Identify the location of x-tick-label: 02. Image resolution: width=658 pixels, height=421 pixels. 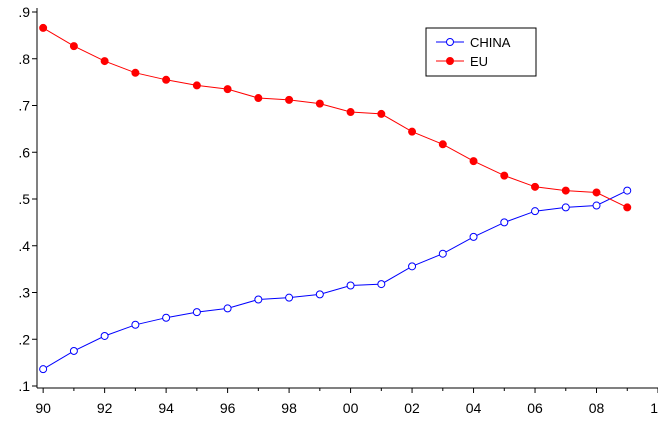
(412, 408).